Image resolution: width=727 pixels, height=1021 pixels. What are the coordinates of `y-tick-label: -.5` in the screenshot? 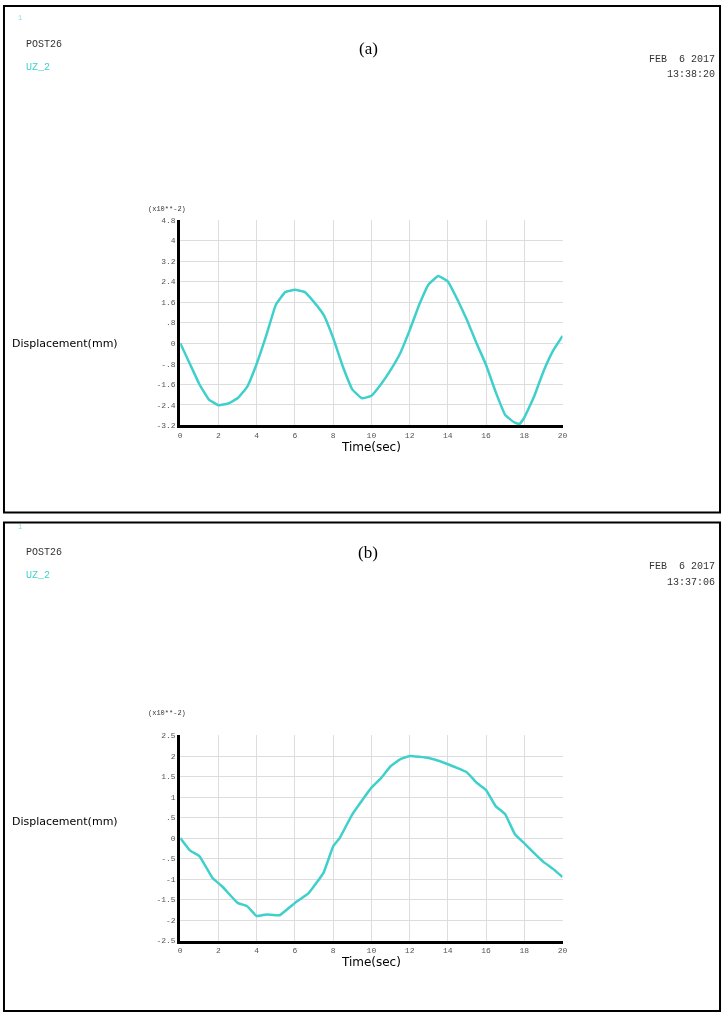 It's located at (168, 859).